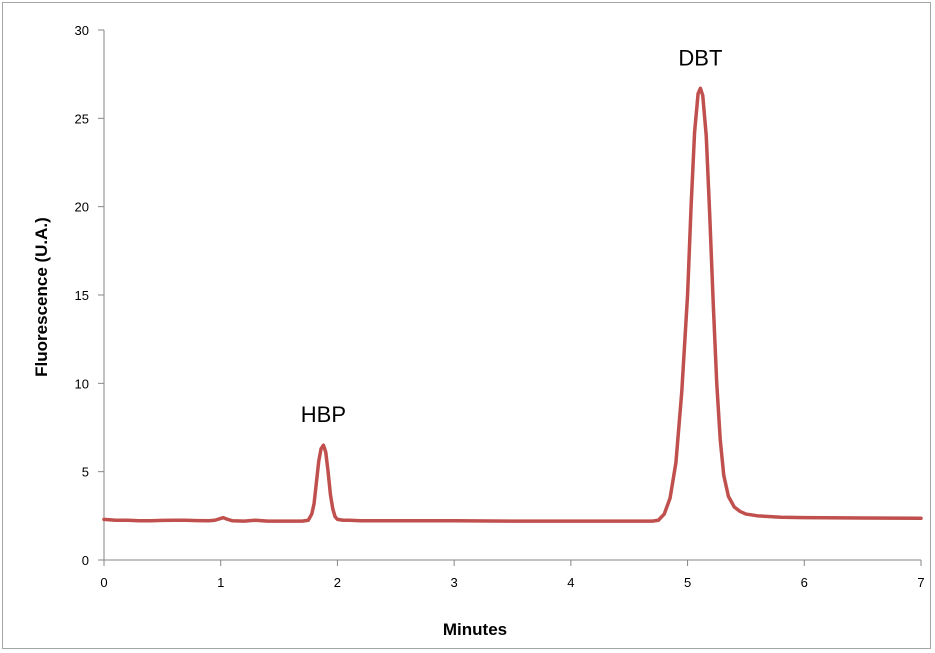  Describe the element at coordinates (454, 582) in the screenshot. I see `x-tick-label: 3` at that location.